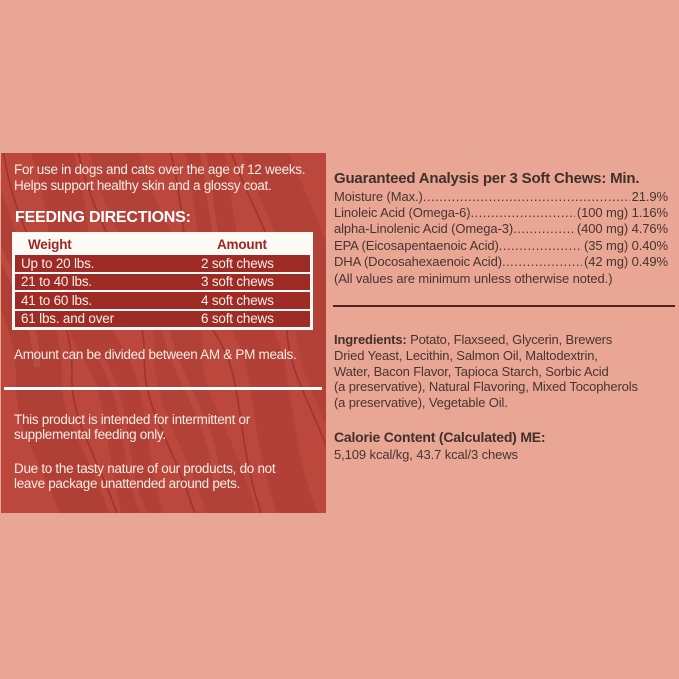 The width and height of the screenshot is (679, 679). What do you see at coordinates (237, 263) in the screenshot?
I see `amount-cell: 2 soft chews` at bounding box center [237, 263].